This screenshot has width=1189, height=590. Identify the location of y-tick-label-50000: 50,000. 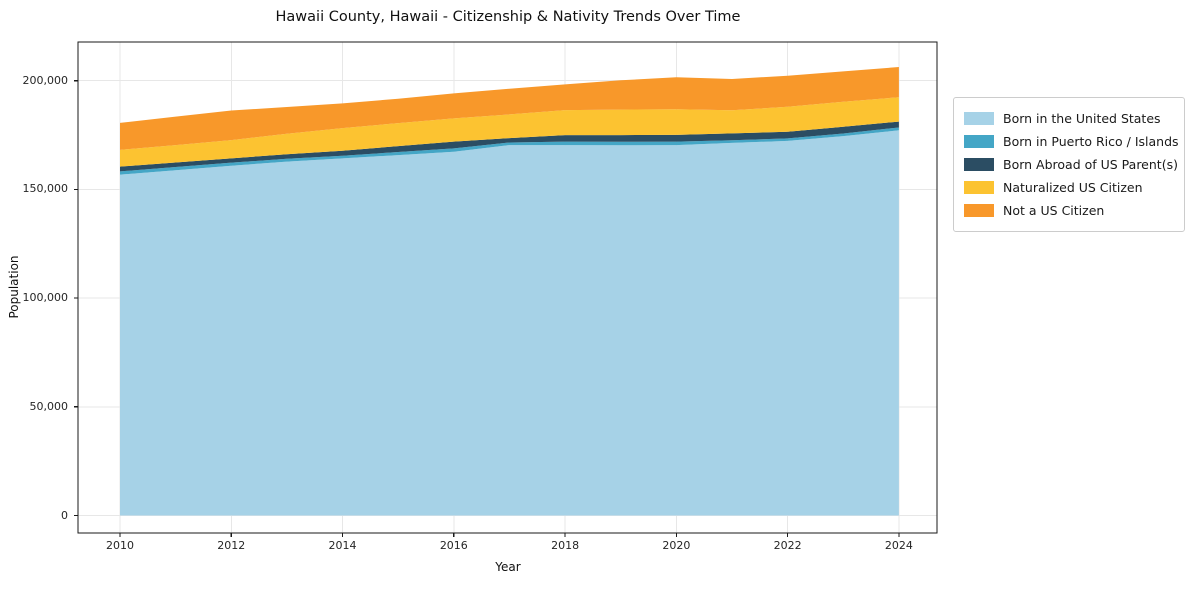
(49, 406).